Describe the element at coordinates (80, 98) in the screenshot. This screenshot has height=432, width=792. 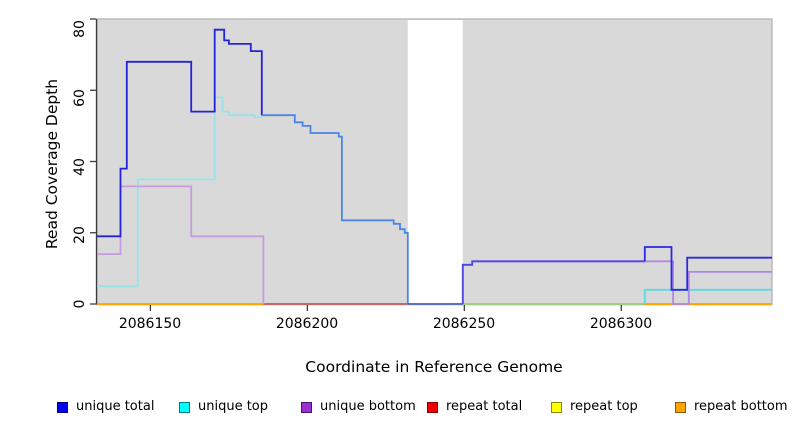
I see `y-tick-label-60: 60` at that location.